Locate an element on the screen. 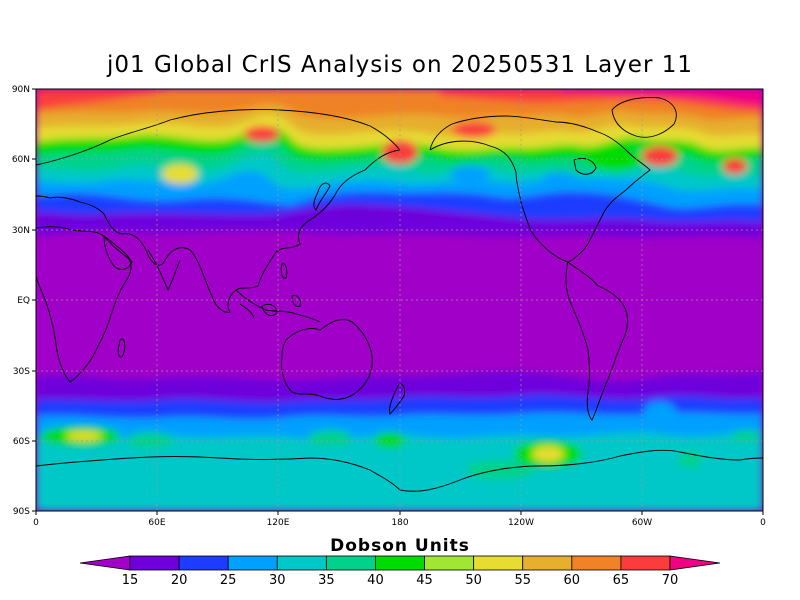  lat-label-90n: 90N is located at coordinates (21, 90).